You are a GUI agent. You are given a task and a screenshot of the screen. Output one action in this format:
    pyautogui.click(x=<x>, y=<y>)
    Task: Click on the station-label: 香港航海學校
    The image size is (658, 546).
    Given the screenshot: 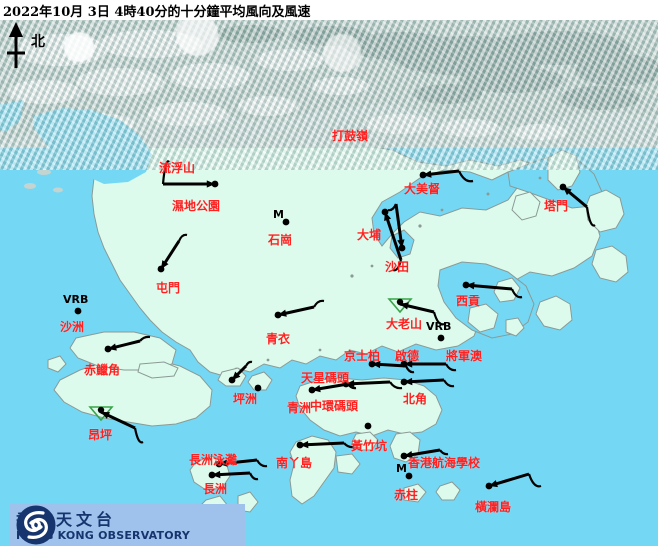 What is the action you would take?
    pyautogui.click(x=444, y=463)
    